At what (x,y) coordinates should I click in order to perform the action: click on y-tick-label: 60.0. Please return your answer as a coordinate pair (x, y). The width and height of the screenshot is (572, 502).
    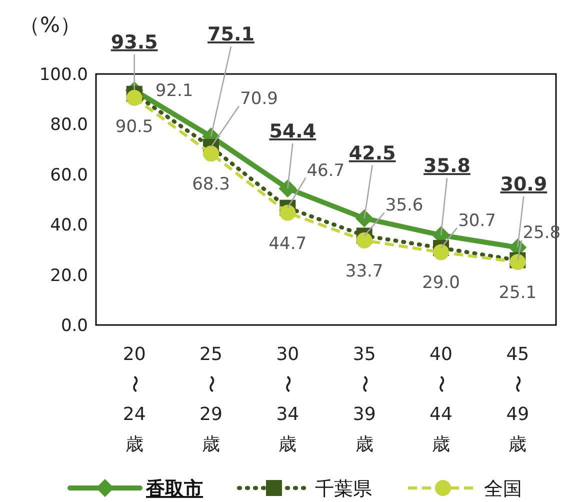
    Looking at the image, I should click on (69, 175).